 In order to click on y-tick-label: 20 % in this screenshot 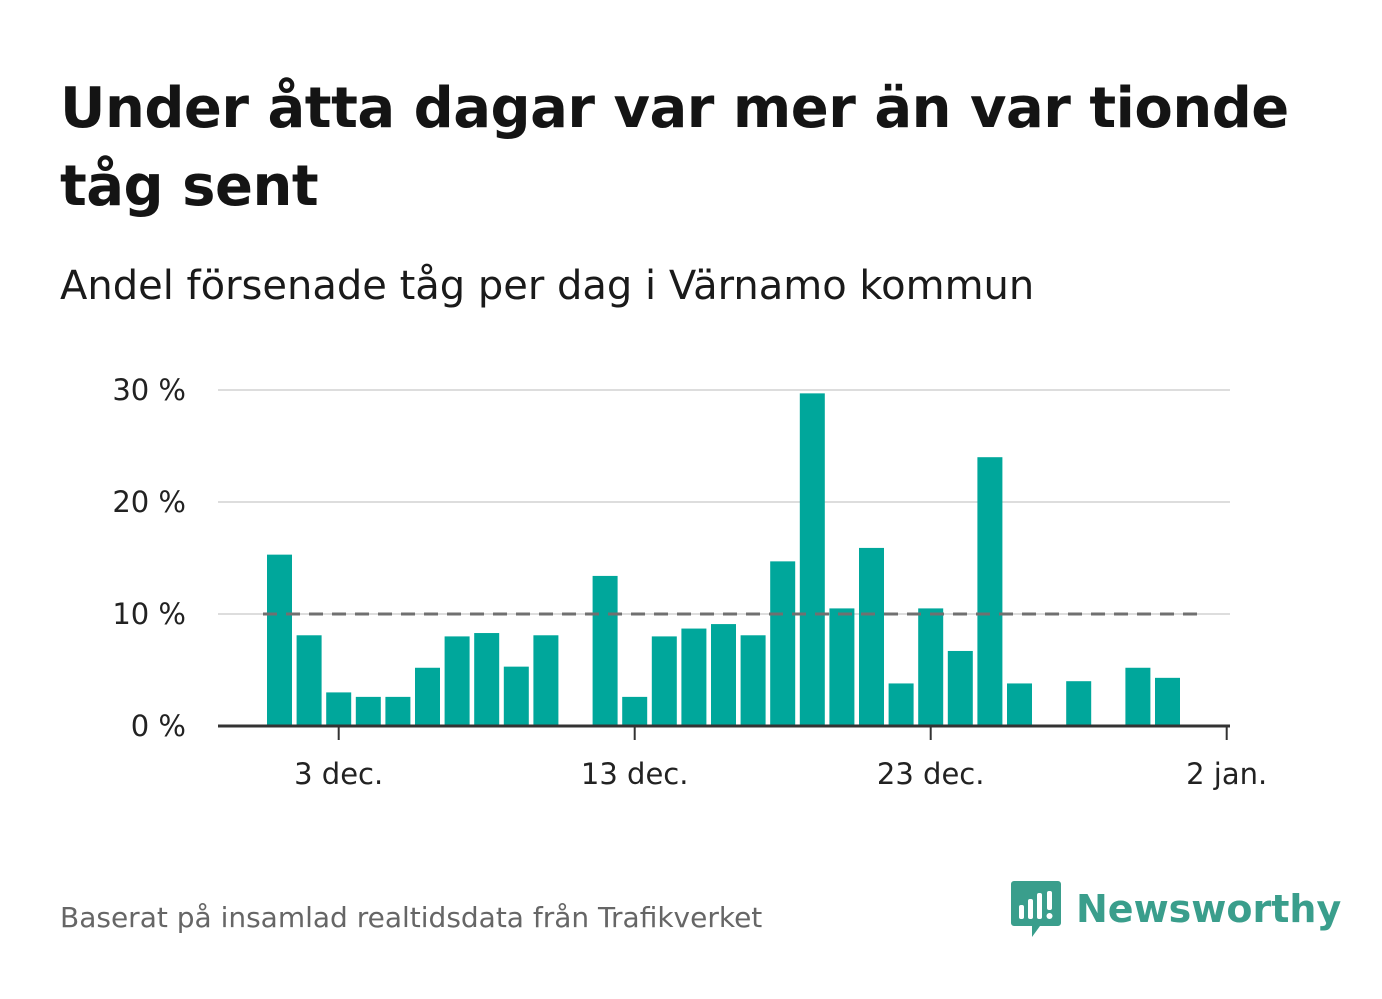, I will do `click(149, 502)`.